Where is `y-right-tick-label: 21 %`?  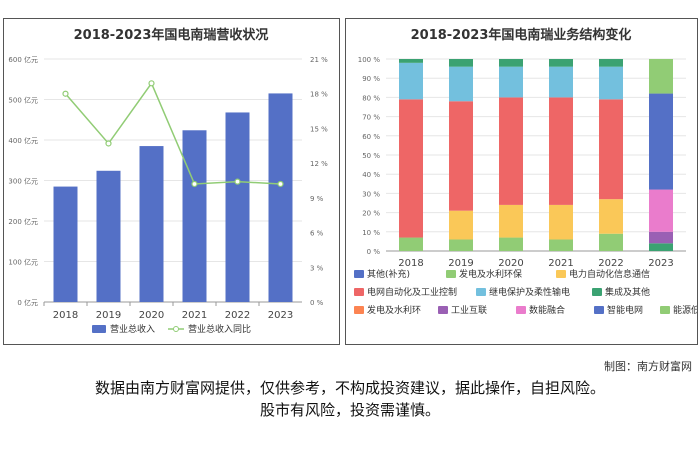 y-right-tick-label: 21 % is located at coordinates (319, 60).